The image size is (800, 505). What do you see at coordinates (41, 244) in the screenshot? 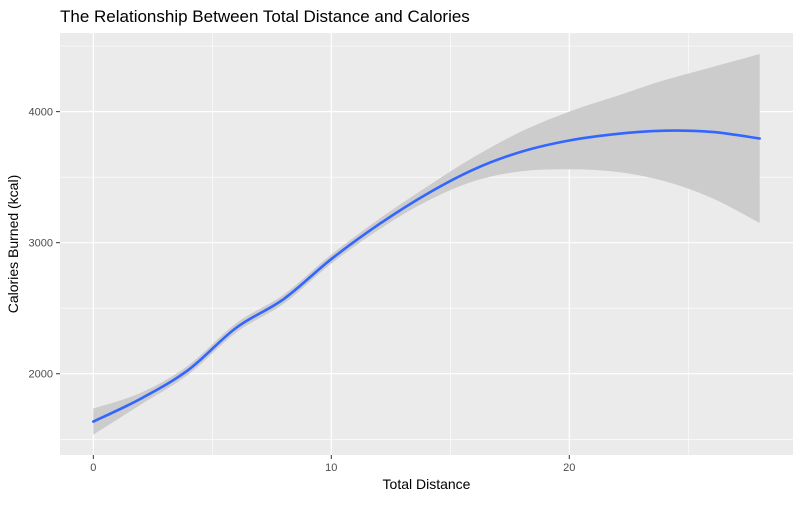
I see `y-tick-label: 3000` at bounding box center [41, 244].